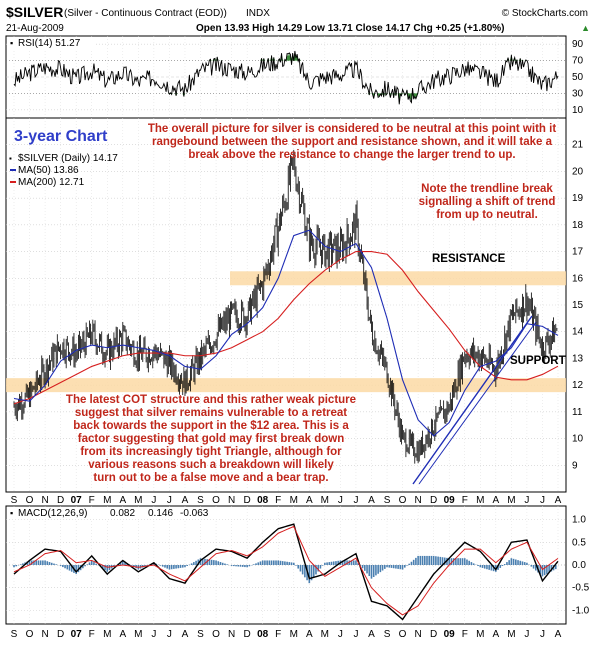 This screenshot has width=596, height=648. Describe the element at coordinates (35, 28) in the screenshot. I see `chart-date: 21-Aug-2009` at that location.